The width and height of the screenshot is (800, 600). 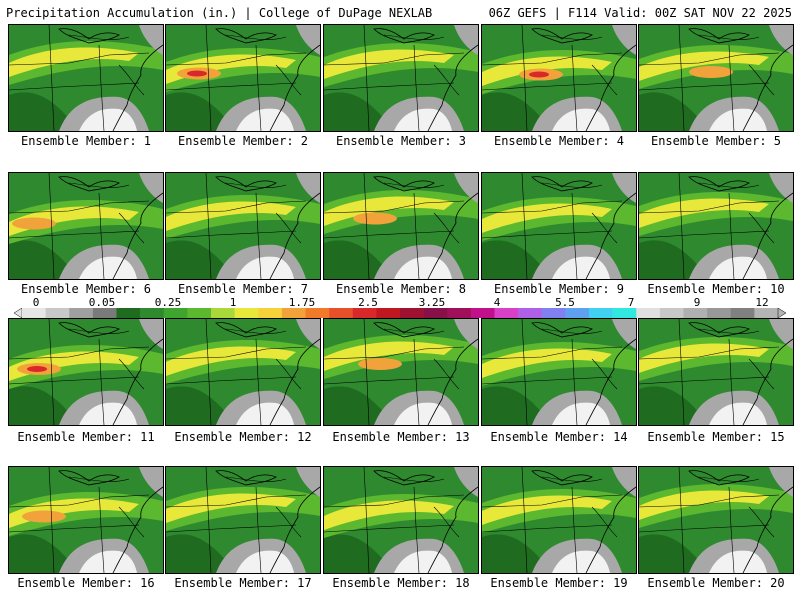 I want to click on ensemble-member-label: Ensemble Member: 10, so click(x=716, y=289).